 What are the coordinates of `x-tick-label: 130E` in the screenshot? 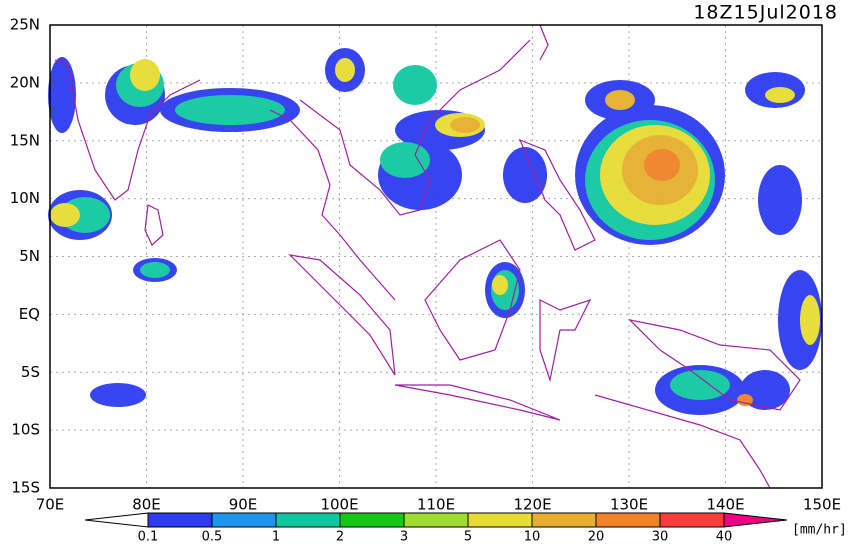 It's located at (629, 505).